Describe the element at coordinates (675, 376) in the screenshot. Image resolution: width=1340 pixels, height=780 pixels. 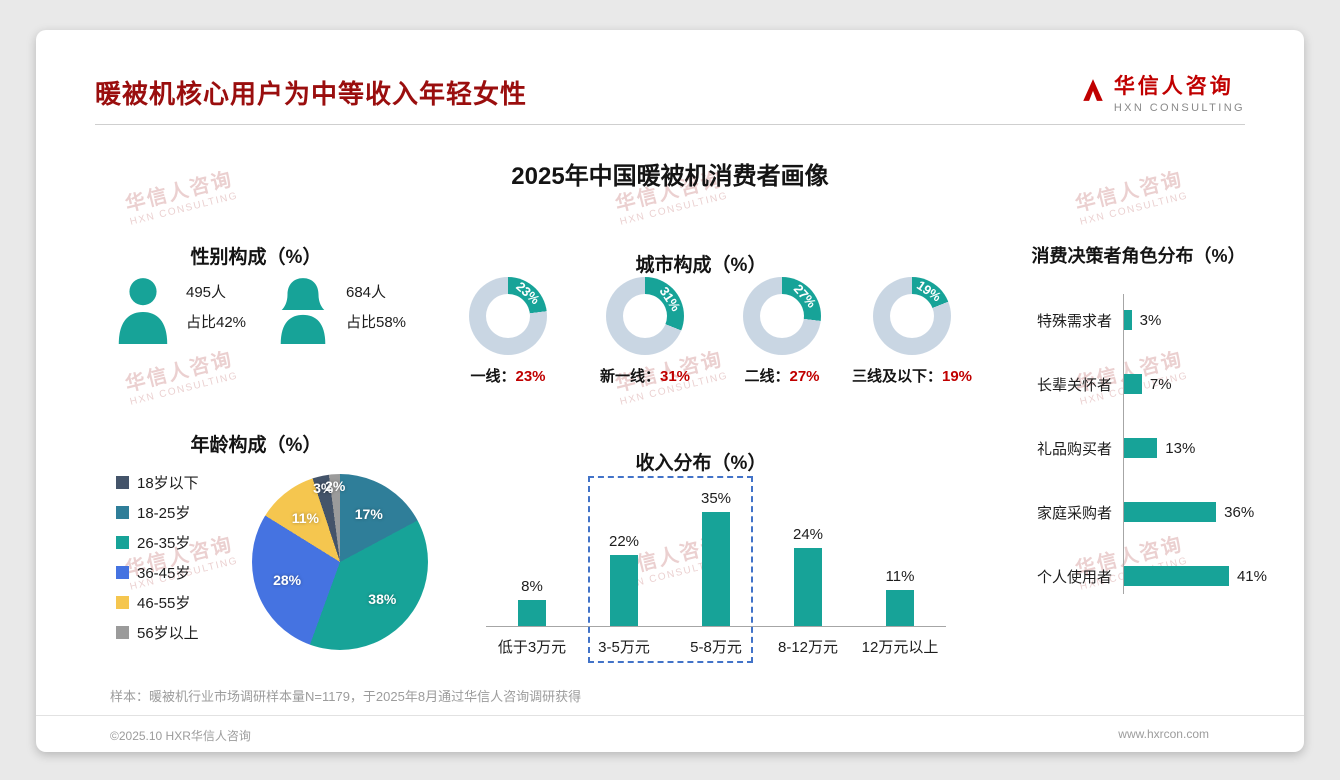
I see `donut-caption-value: 31%` at that location.